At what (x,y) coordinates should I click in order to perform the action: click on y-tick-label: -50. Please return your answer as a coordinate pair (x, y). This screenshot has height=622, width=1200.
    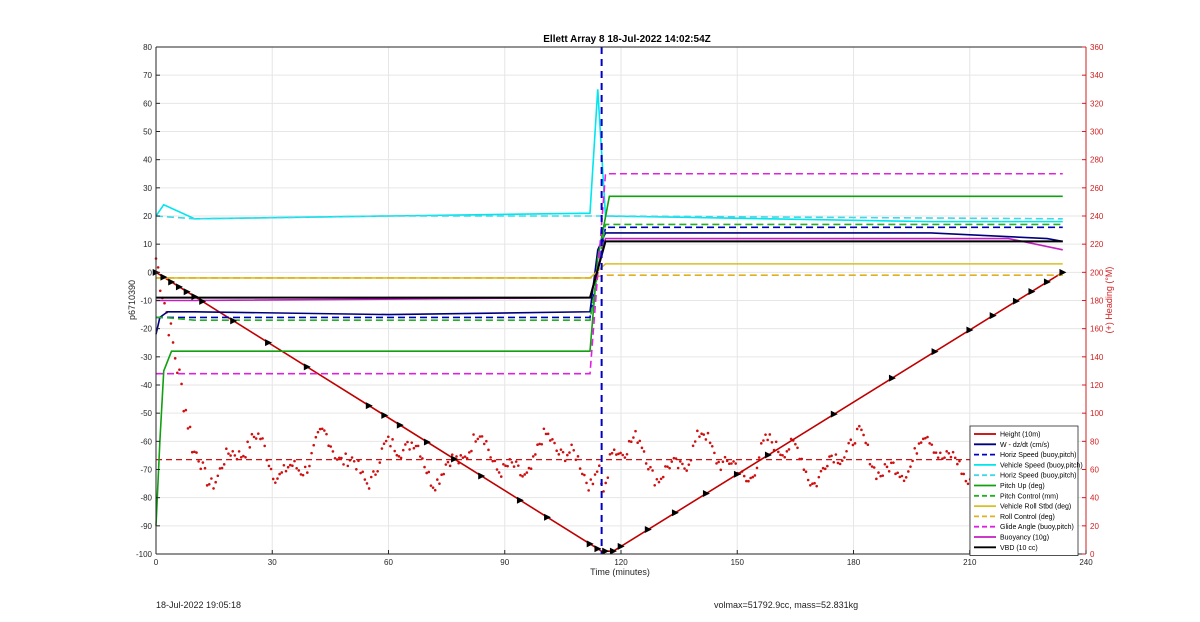
    Looking at the image, I should click on (146, 413).